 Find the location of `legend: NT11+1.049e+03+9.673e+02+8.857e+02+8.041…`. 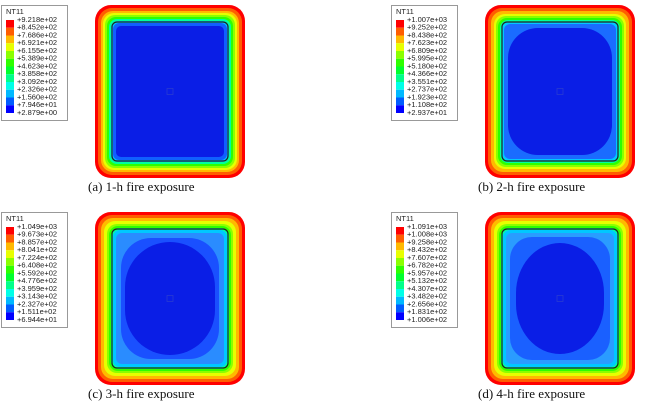

legend: NT11+1.049e+03+9.673e+02+8.857e+02+8.041… is located at coordinates (34, 270).